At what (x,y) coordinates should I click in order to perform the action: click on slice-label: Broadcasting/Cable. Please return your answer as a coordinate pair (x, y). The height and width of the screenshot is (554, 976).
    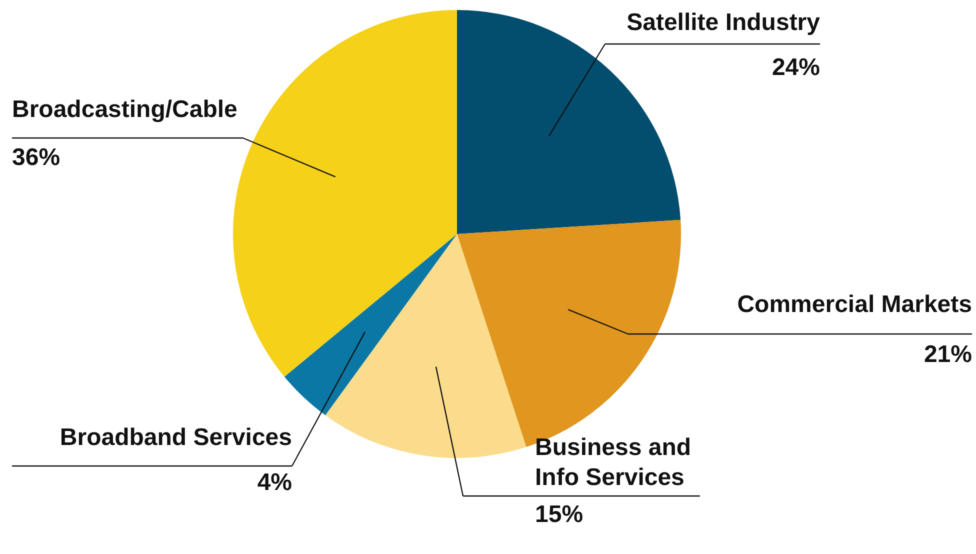
    Looking at the image, I should click on (125, 109).